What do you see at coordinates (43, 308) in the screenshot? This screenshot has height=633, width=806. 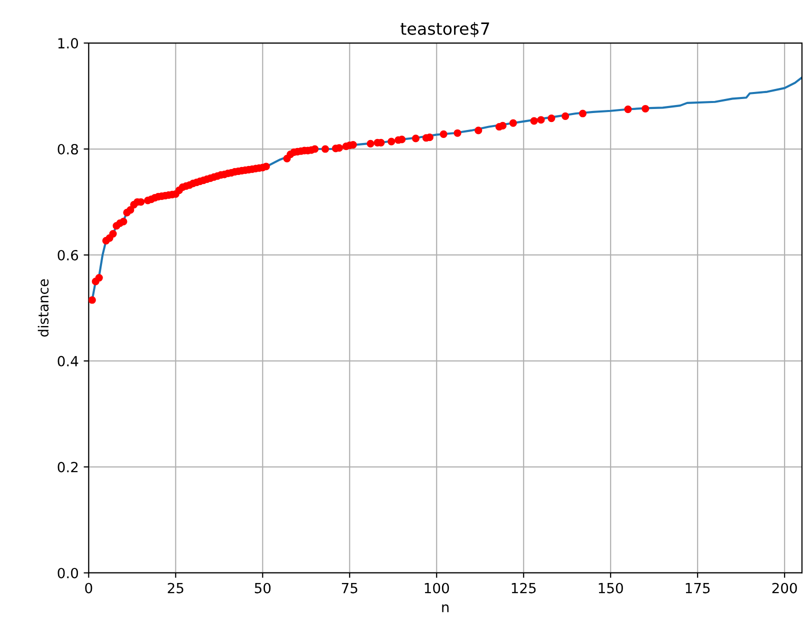 I see `y-axis-title: distance` at bounding box center [43, 308].